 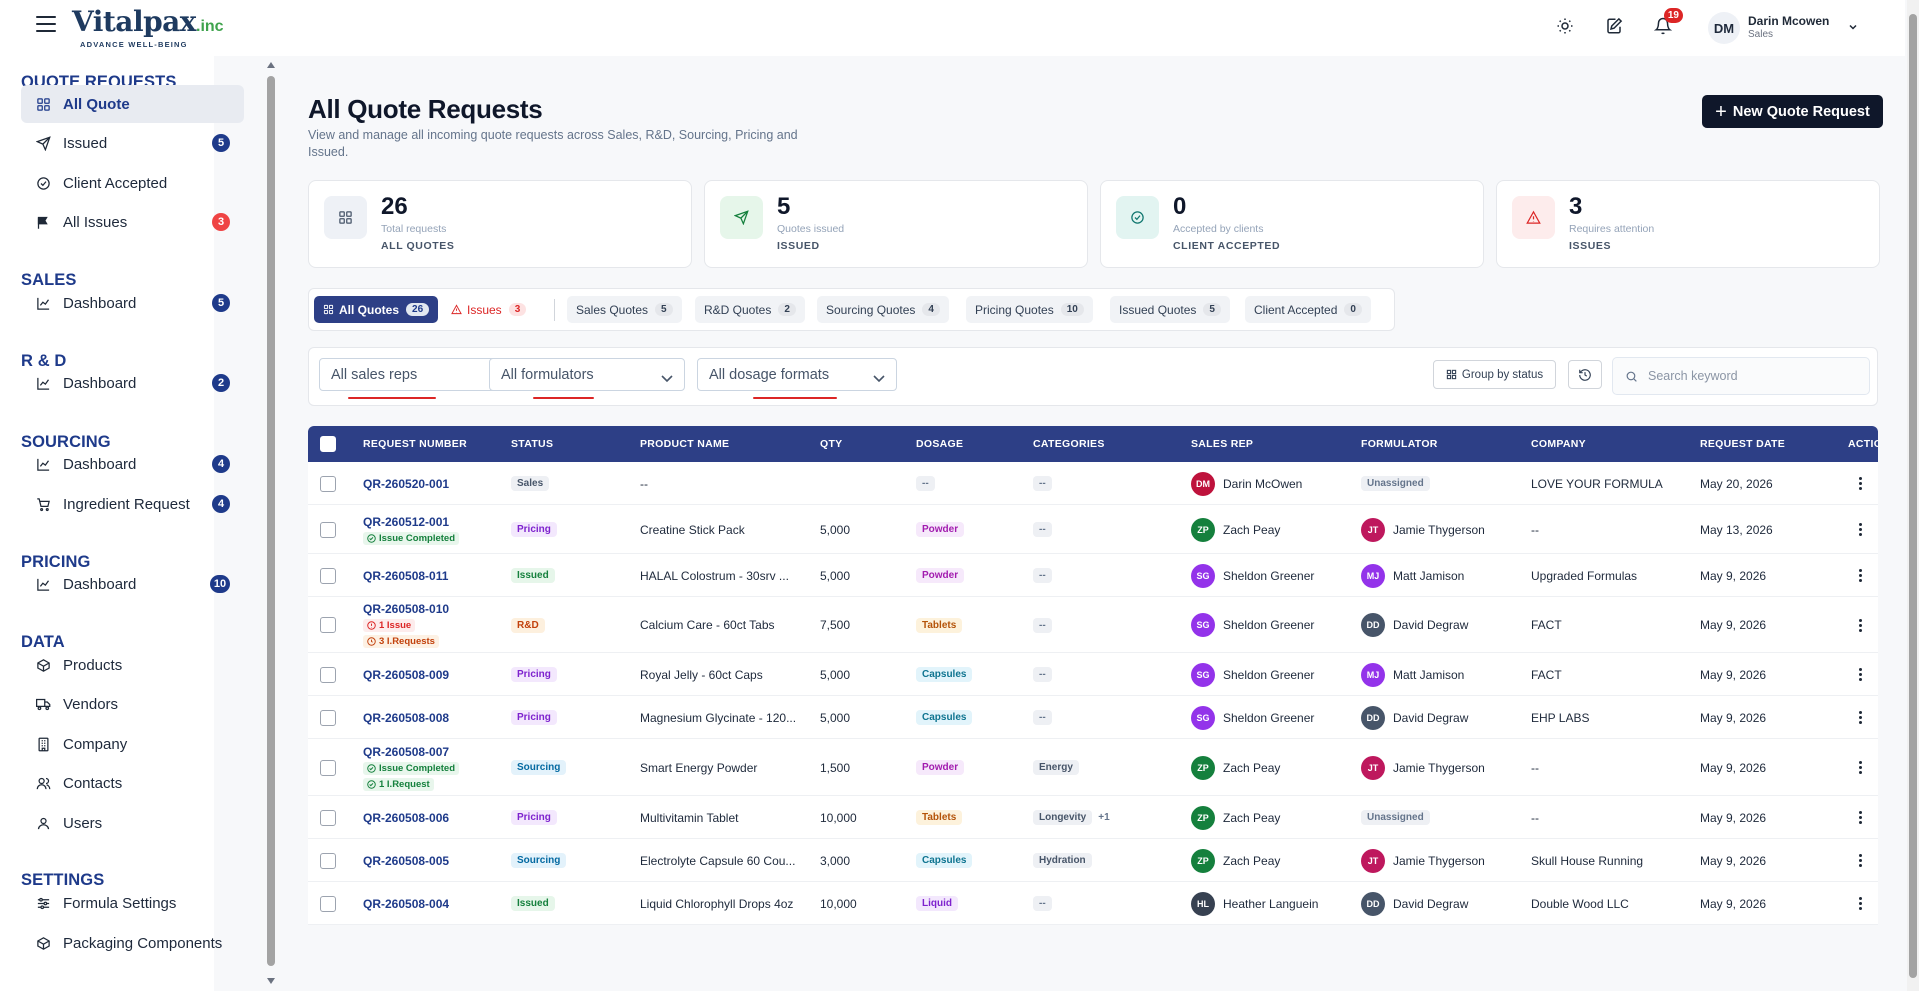 I want to click on request-number-link: QR-260512-001, so click(x=406, y=521).